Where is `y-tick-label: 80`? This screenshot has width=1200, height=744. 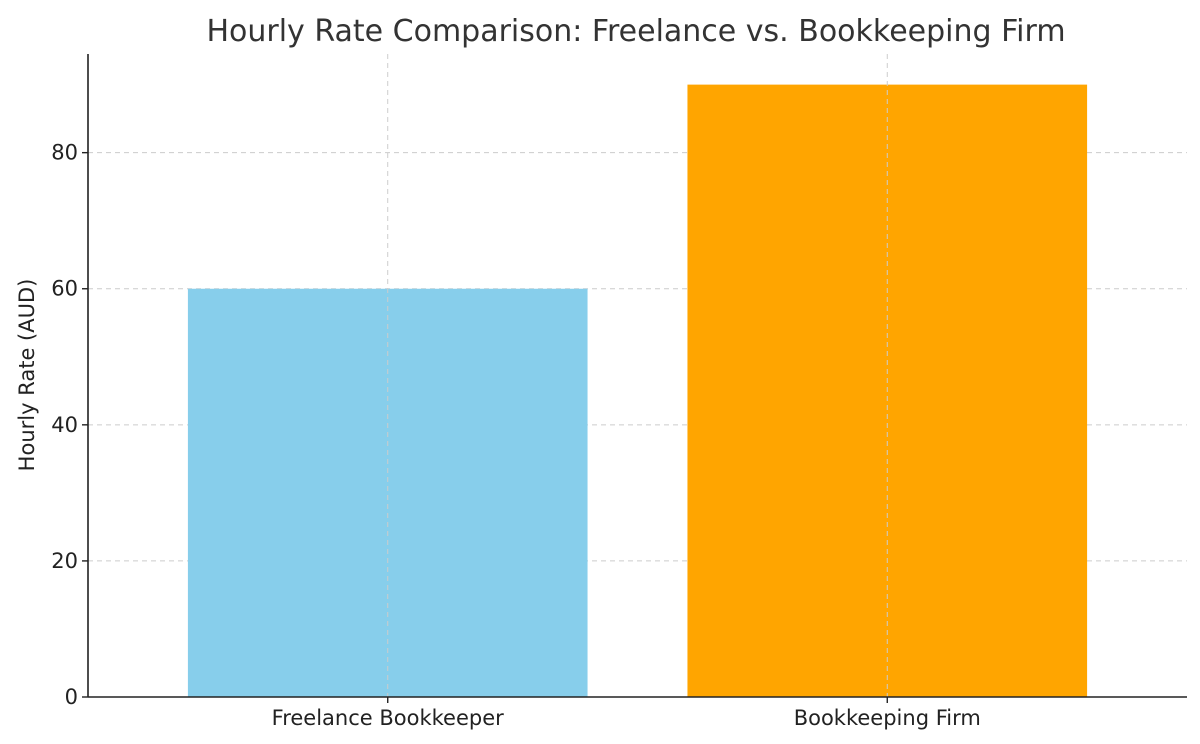
y-tick-label: 80 is located at coordinates (64, 153).